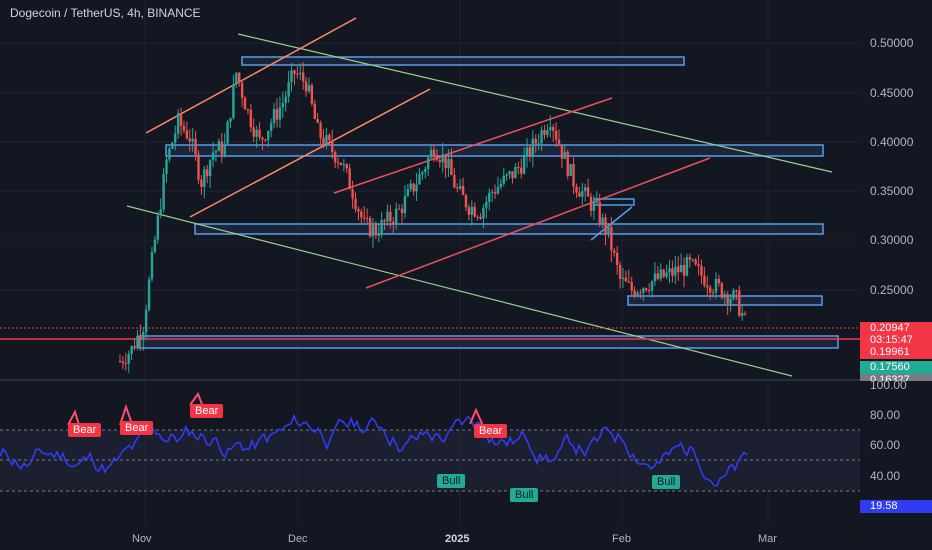 The width and height of the screenshot is (932, 550). Describe the element at coordinates (509, 229) in the screenshot. I see `zone-mid` at that location.